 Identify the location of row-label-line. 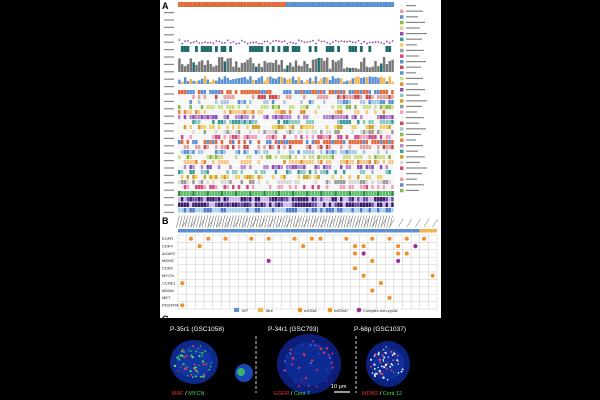
(169, 131).